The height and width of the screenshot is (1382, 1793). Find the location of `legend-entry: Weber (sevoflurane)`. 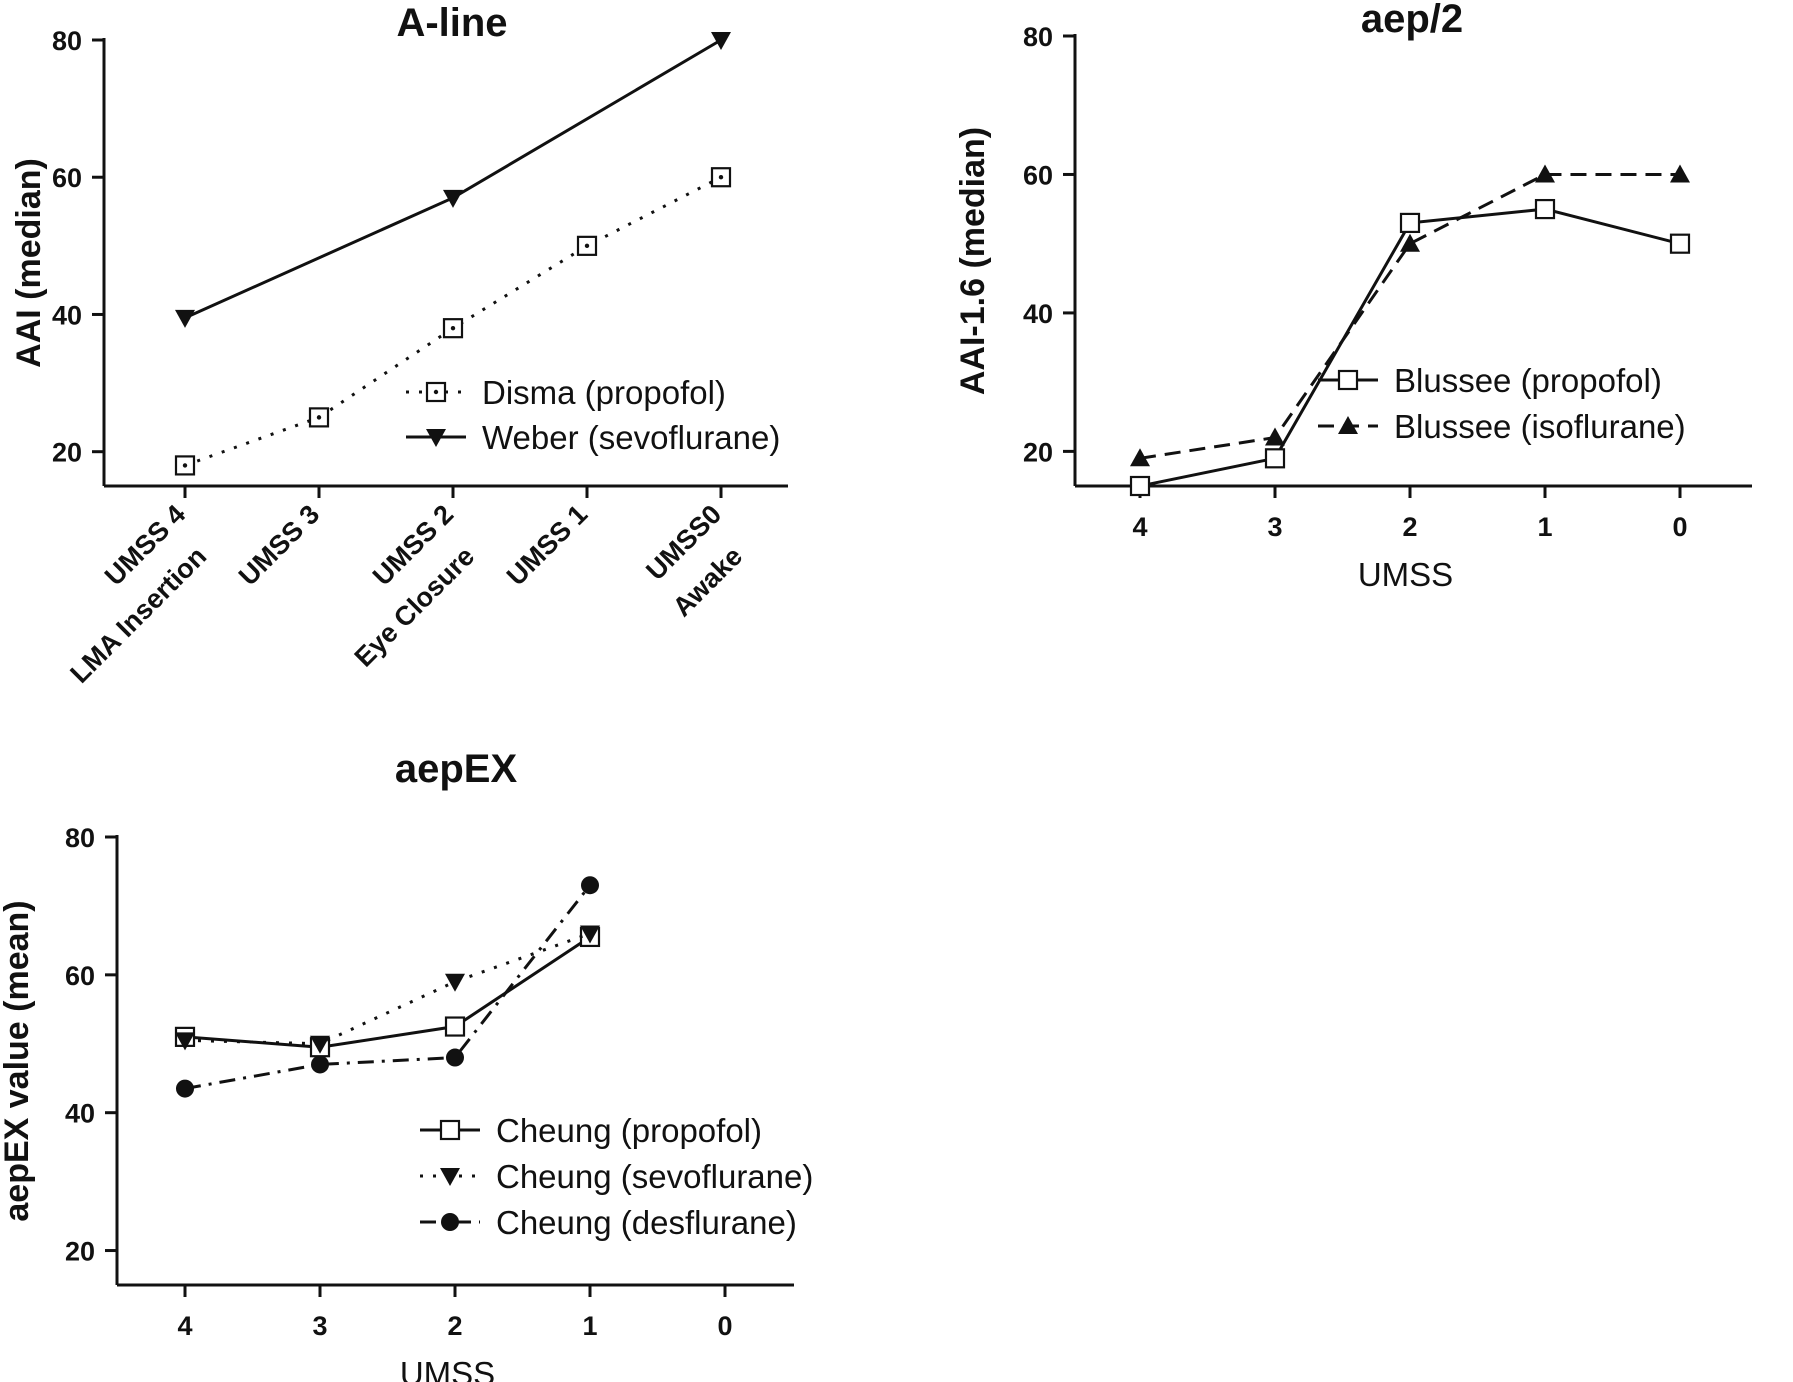

legend-entry: Weber (sevoflurane) is located at coordinates (593, 437).